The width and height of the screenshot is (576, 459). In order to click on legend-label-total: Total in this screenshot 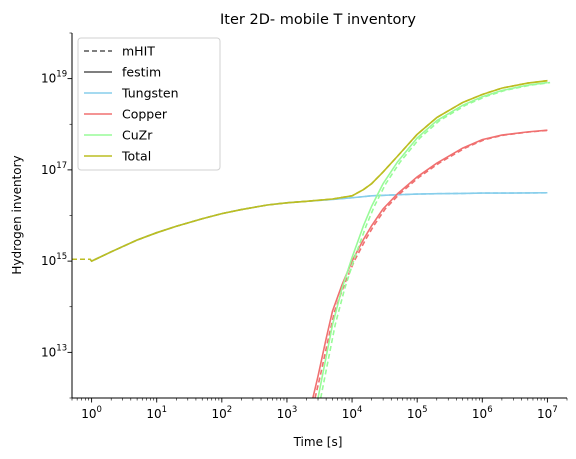, I will do `click(136, 156)`.